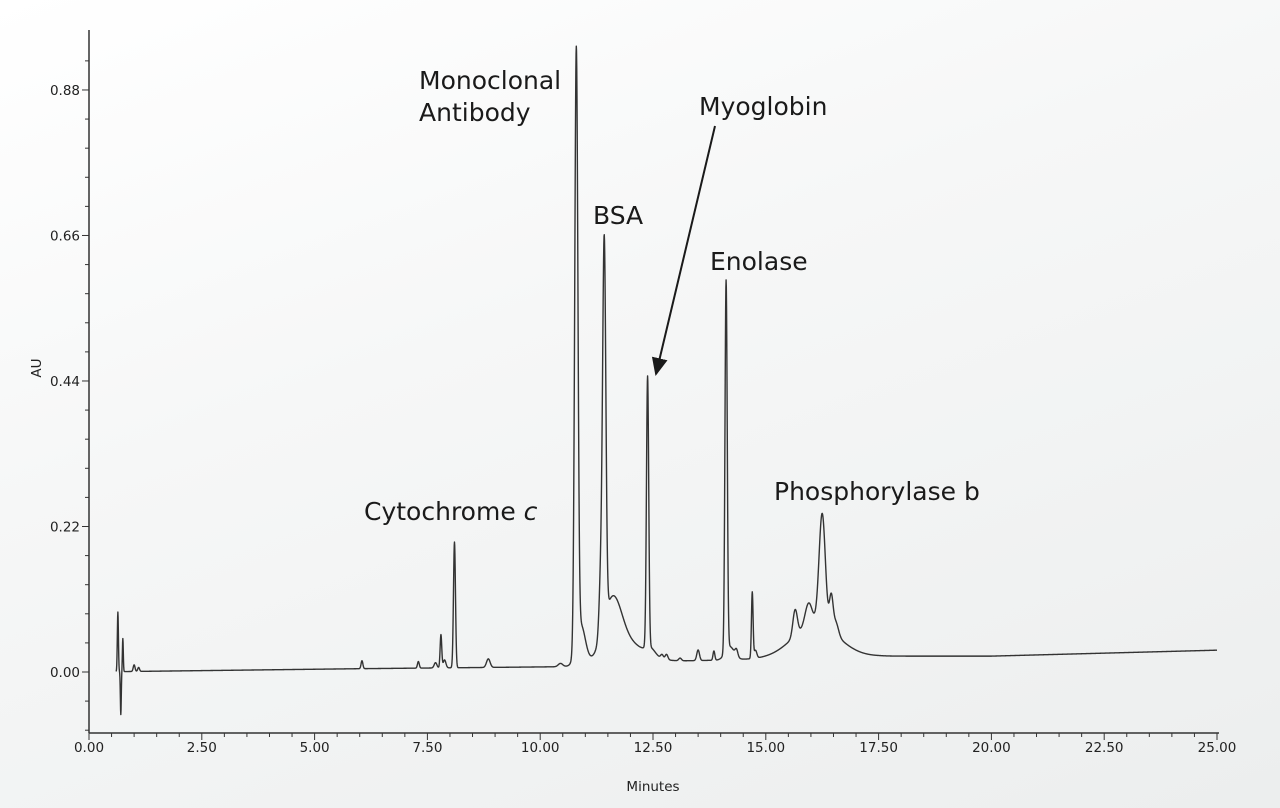 Image resolution: width=1280 pixels, height=808 pixels. Describe the element at coordinates (202, 748) in the screenshot. I see `x-tick-label: 2.50` at that location.